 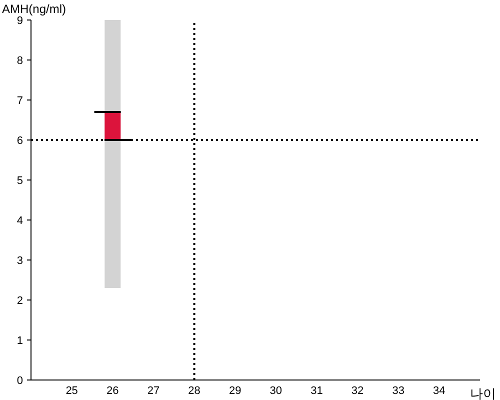 What do you see at coordinates (276, 391) in the screenshot?
I see `x-tick-label: 30` at bounding box center [276, 391].